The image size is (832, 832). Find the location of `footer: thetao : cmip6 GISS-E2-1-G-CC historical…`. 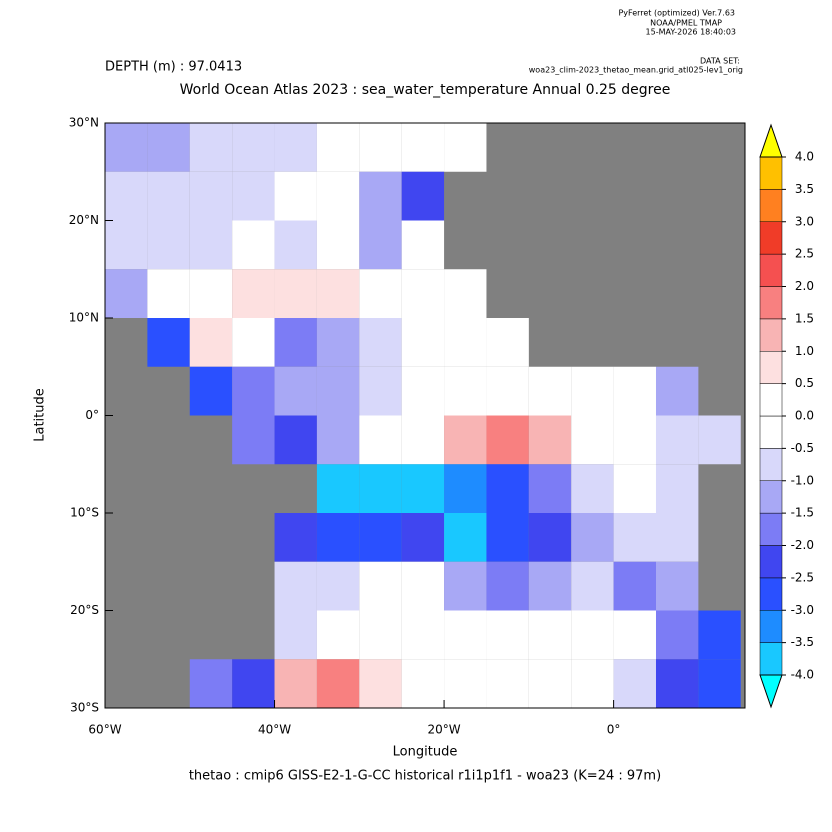

footer: thetao : cmip6 GISS-E2-1-G-CC historical… is located at coordinates (425, 776).